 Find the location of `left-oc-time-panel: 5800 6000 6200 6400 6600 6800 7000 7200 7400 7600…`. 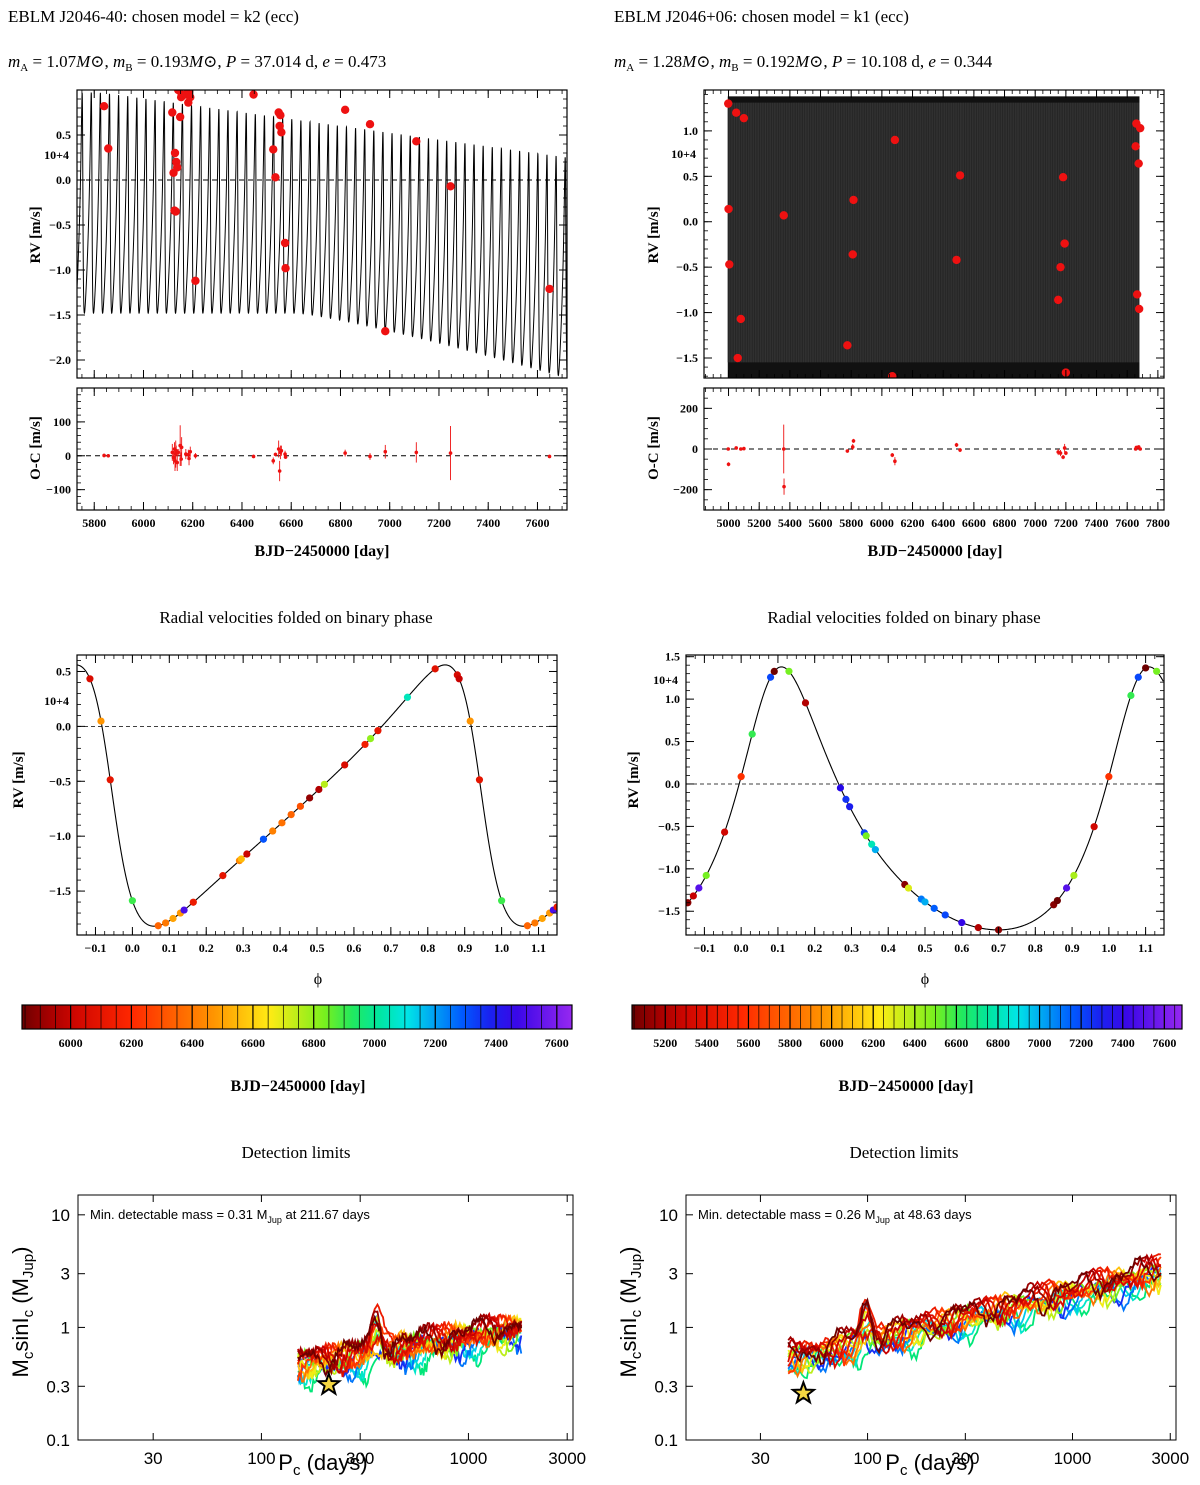

left-oc-time-panel: 5800 6000 6200 6400 6600 6800 7000 7200 7400 7600… is located at coordinates (307, 458).